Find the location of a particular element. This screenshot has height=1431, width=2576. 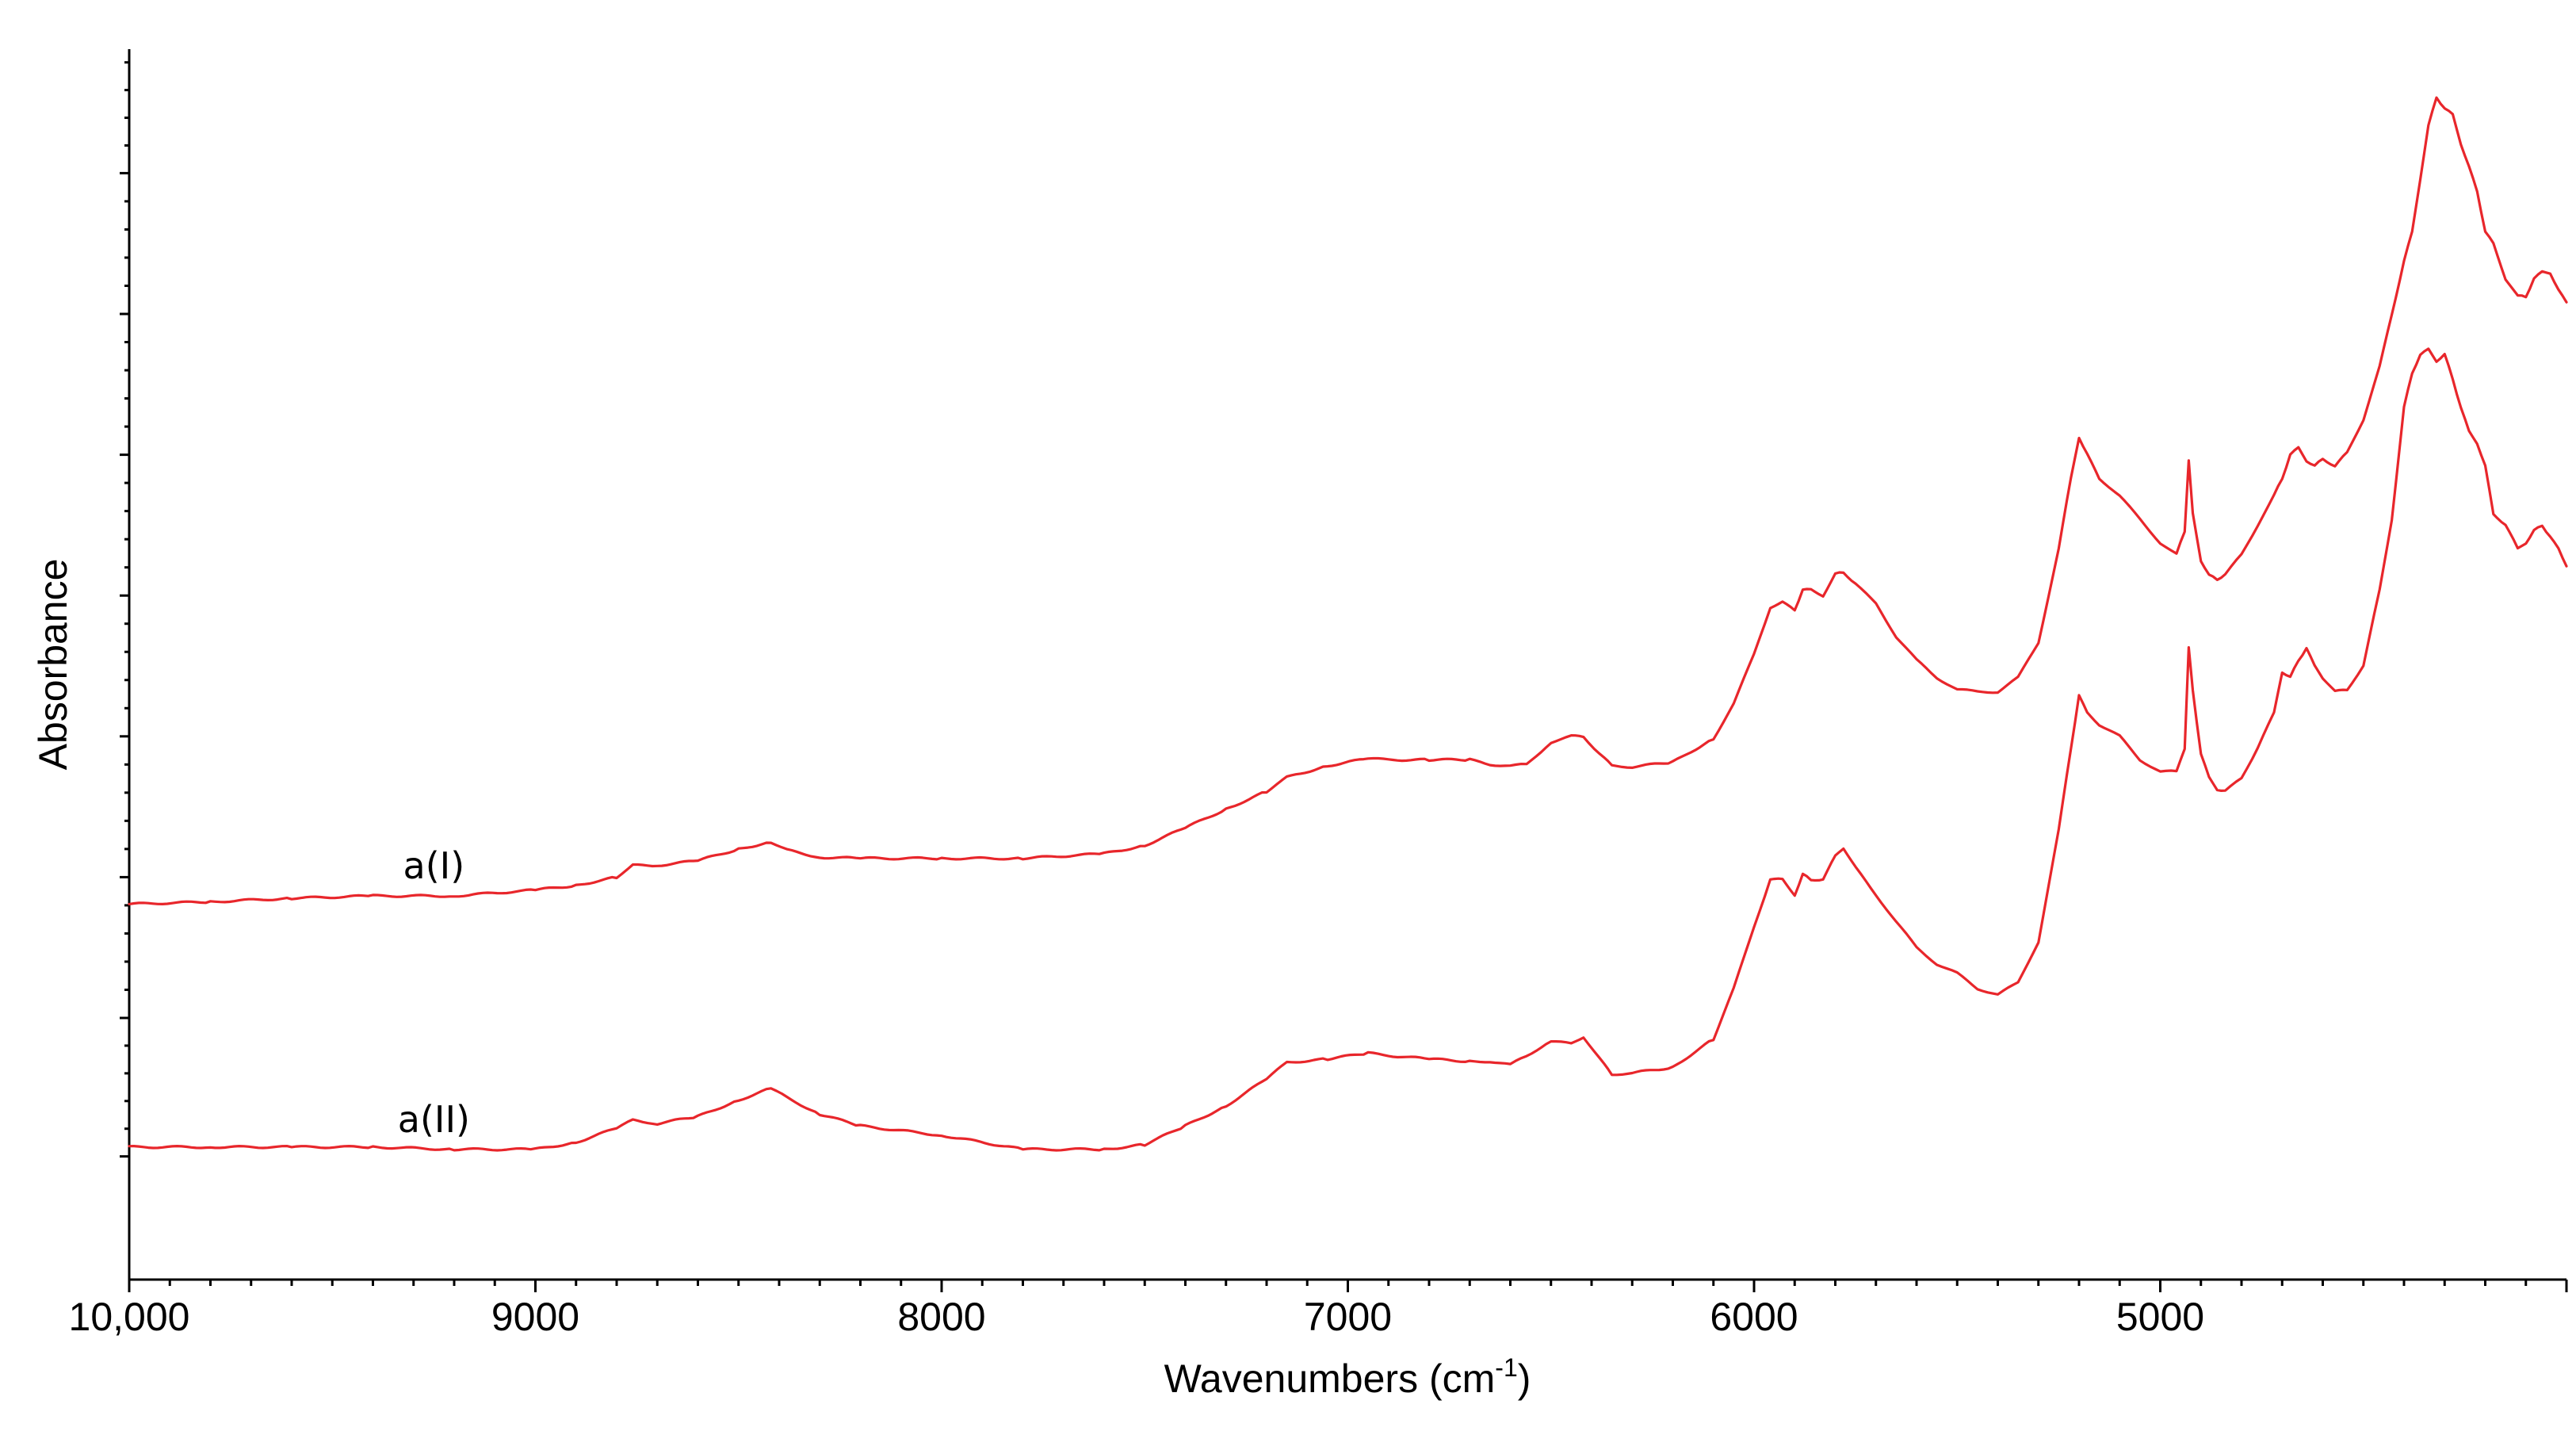

x-tick-label: 10,000 is located at coordinates (129, 1317).